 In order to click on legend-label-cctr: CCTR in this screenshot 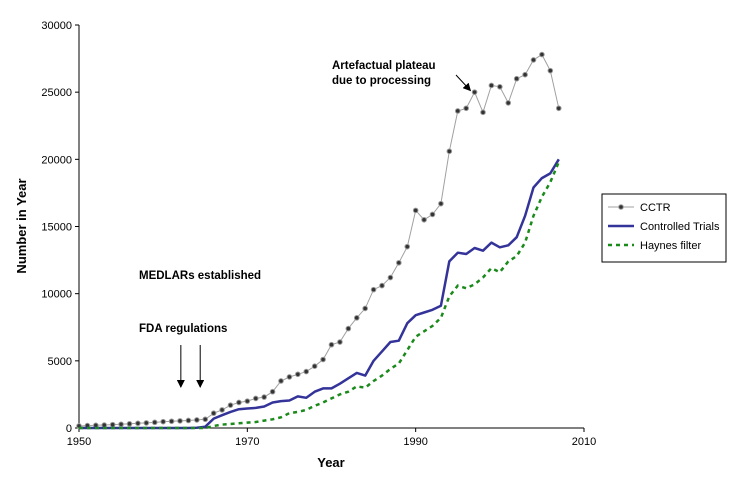, I will do `click(655, 208)`.